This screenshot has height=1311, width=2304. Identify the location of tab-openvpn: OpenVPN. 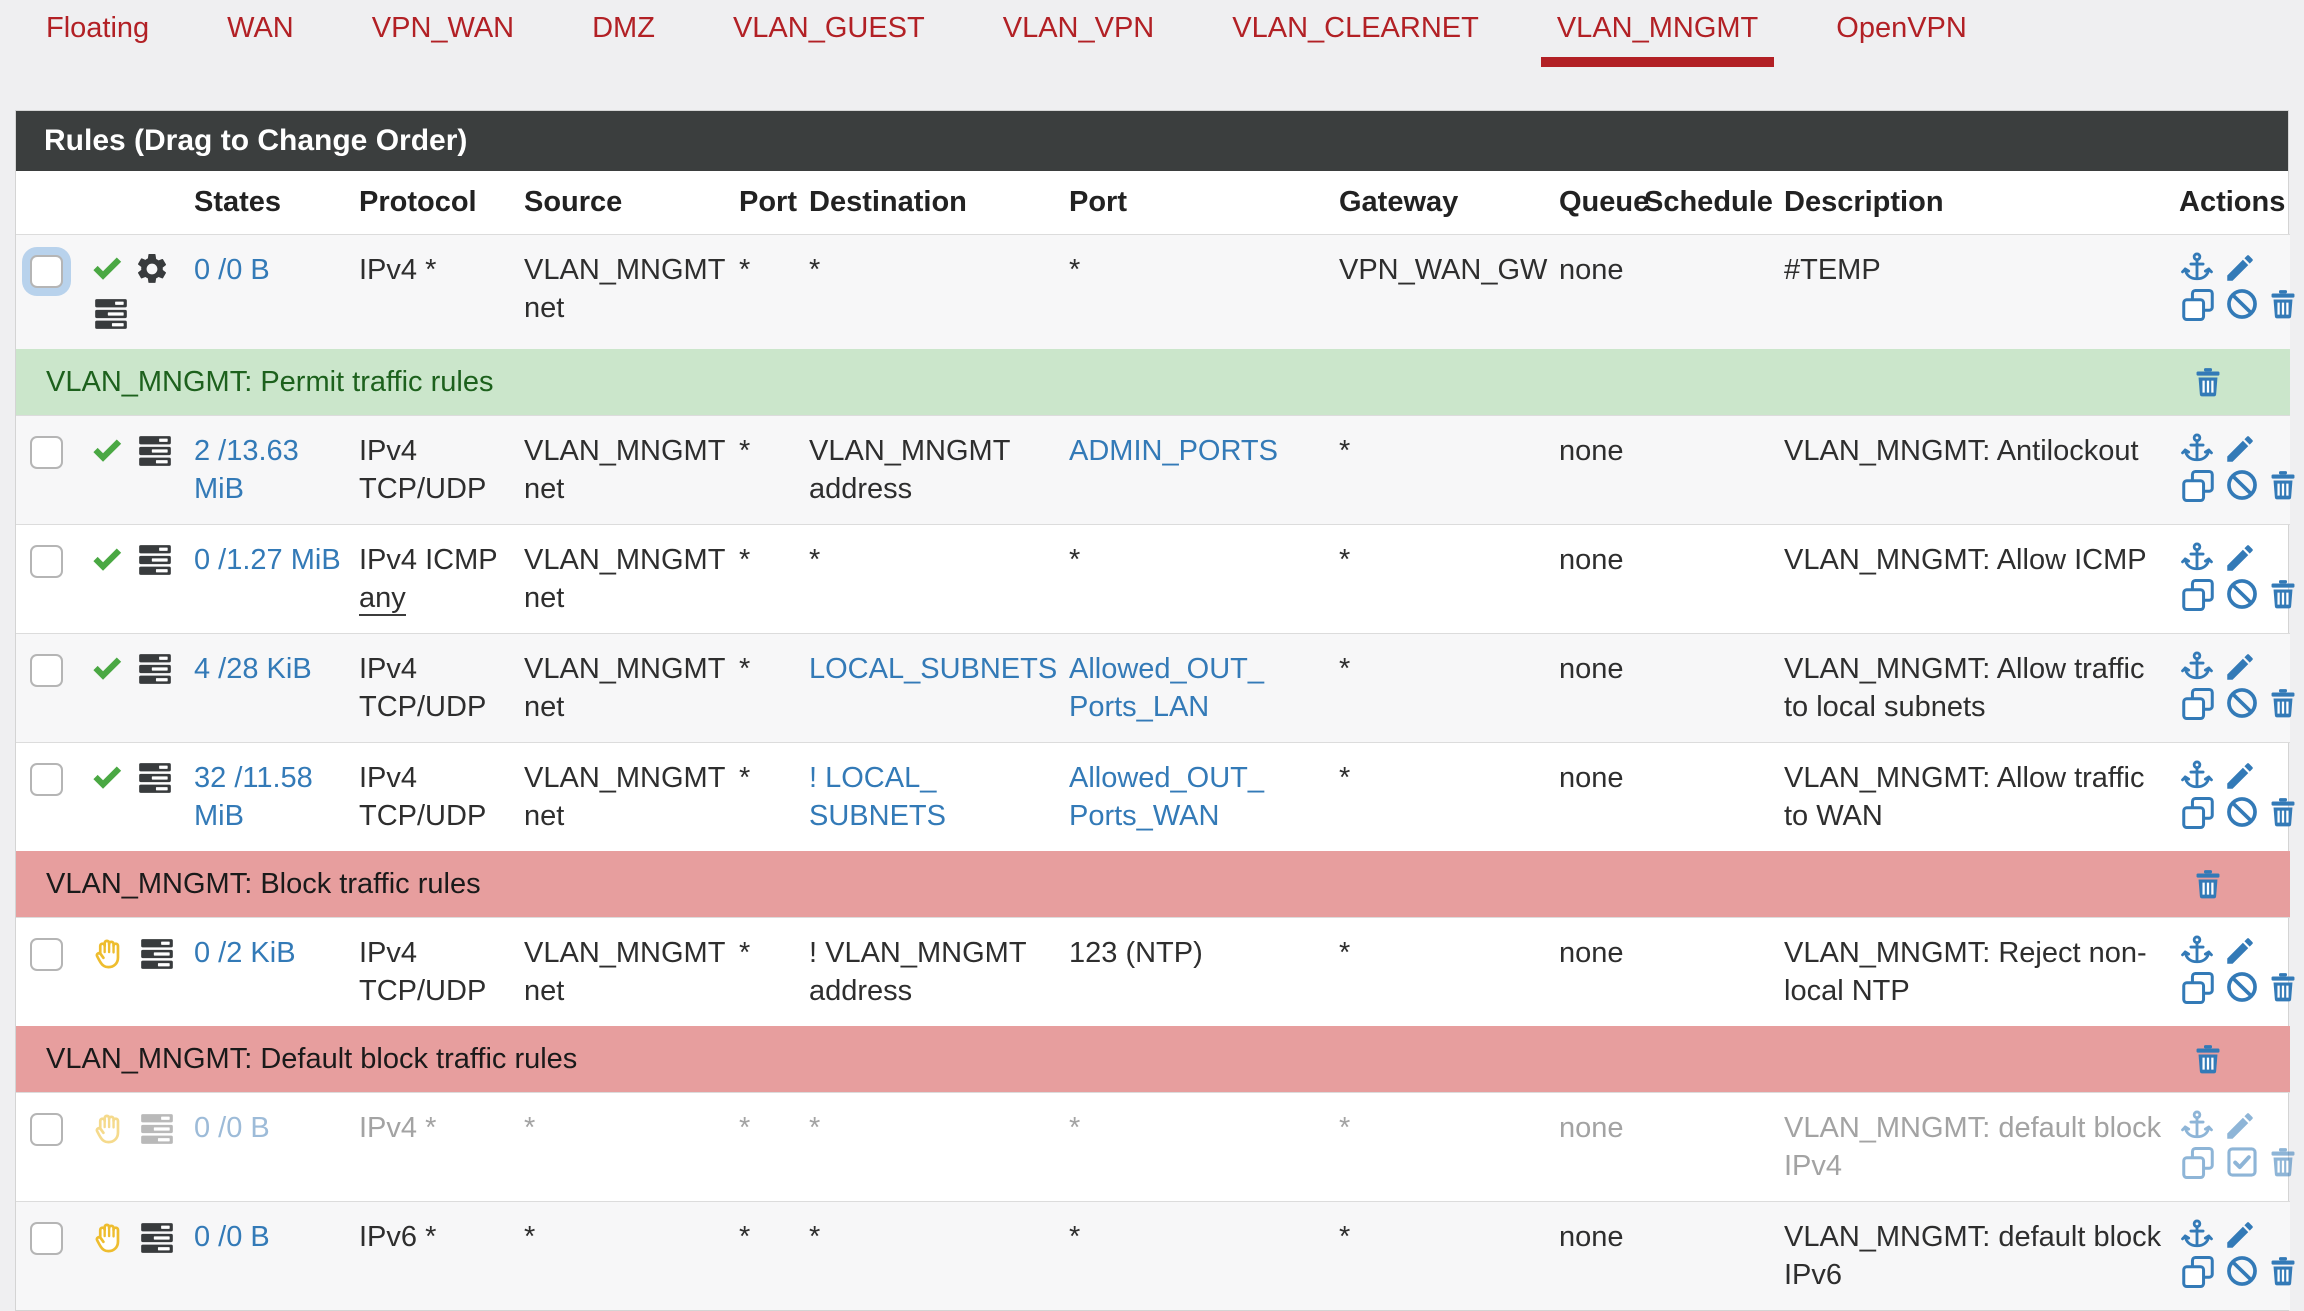
(1901, 28).